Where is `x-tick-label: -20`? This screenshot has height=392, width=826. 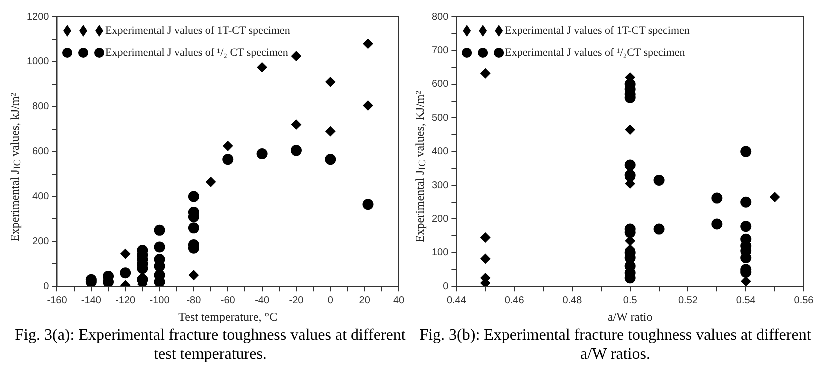
x-tick-label: -20 is located at coordinates (296, 300).